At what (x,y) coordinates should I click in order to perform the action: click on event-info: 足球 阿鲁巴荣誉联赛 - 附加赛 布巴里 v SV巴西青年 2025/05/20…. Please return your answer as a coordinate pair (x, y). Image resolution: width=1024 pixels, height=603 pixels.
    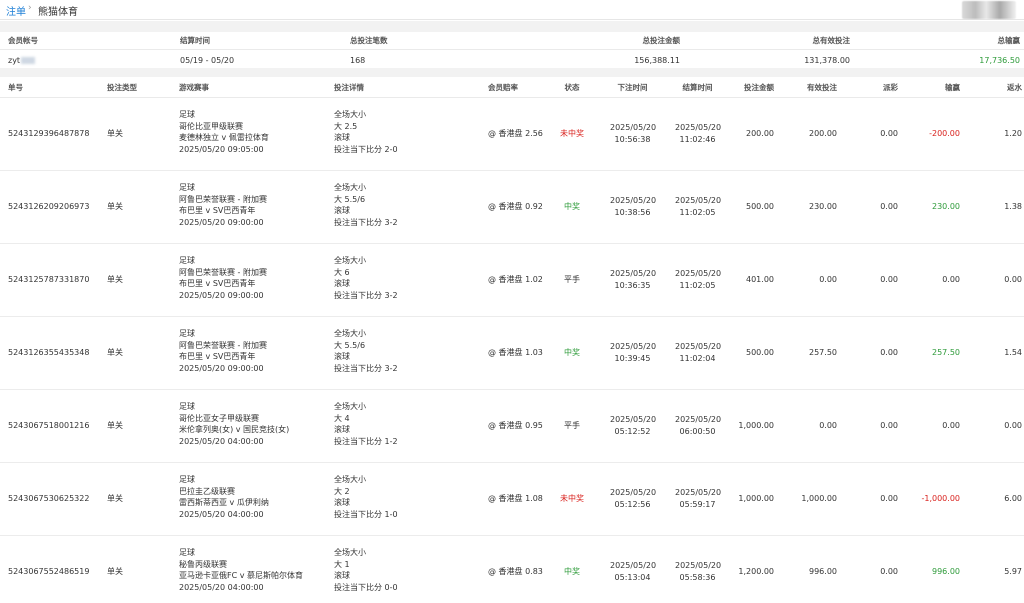
    Looking at the image, I should click on (223, 205).